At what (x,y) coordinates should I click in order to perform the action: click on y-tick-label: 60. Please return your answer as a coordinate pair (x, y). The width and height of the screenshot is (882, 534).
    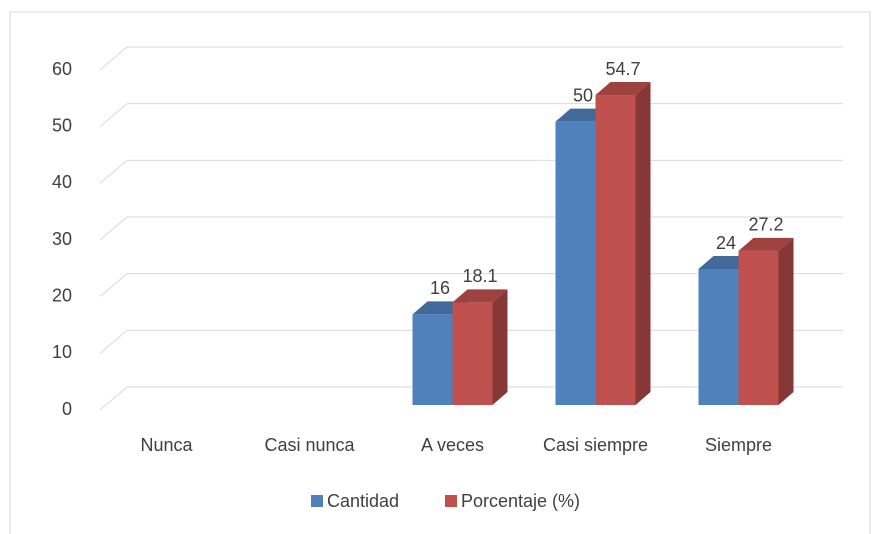
    Looking at the image, I should click on (62, 69).